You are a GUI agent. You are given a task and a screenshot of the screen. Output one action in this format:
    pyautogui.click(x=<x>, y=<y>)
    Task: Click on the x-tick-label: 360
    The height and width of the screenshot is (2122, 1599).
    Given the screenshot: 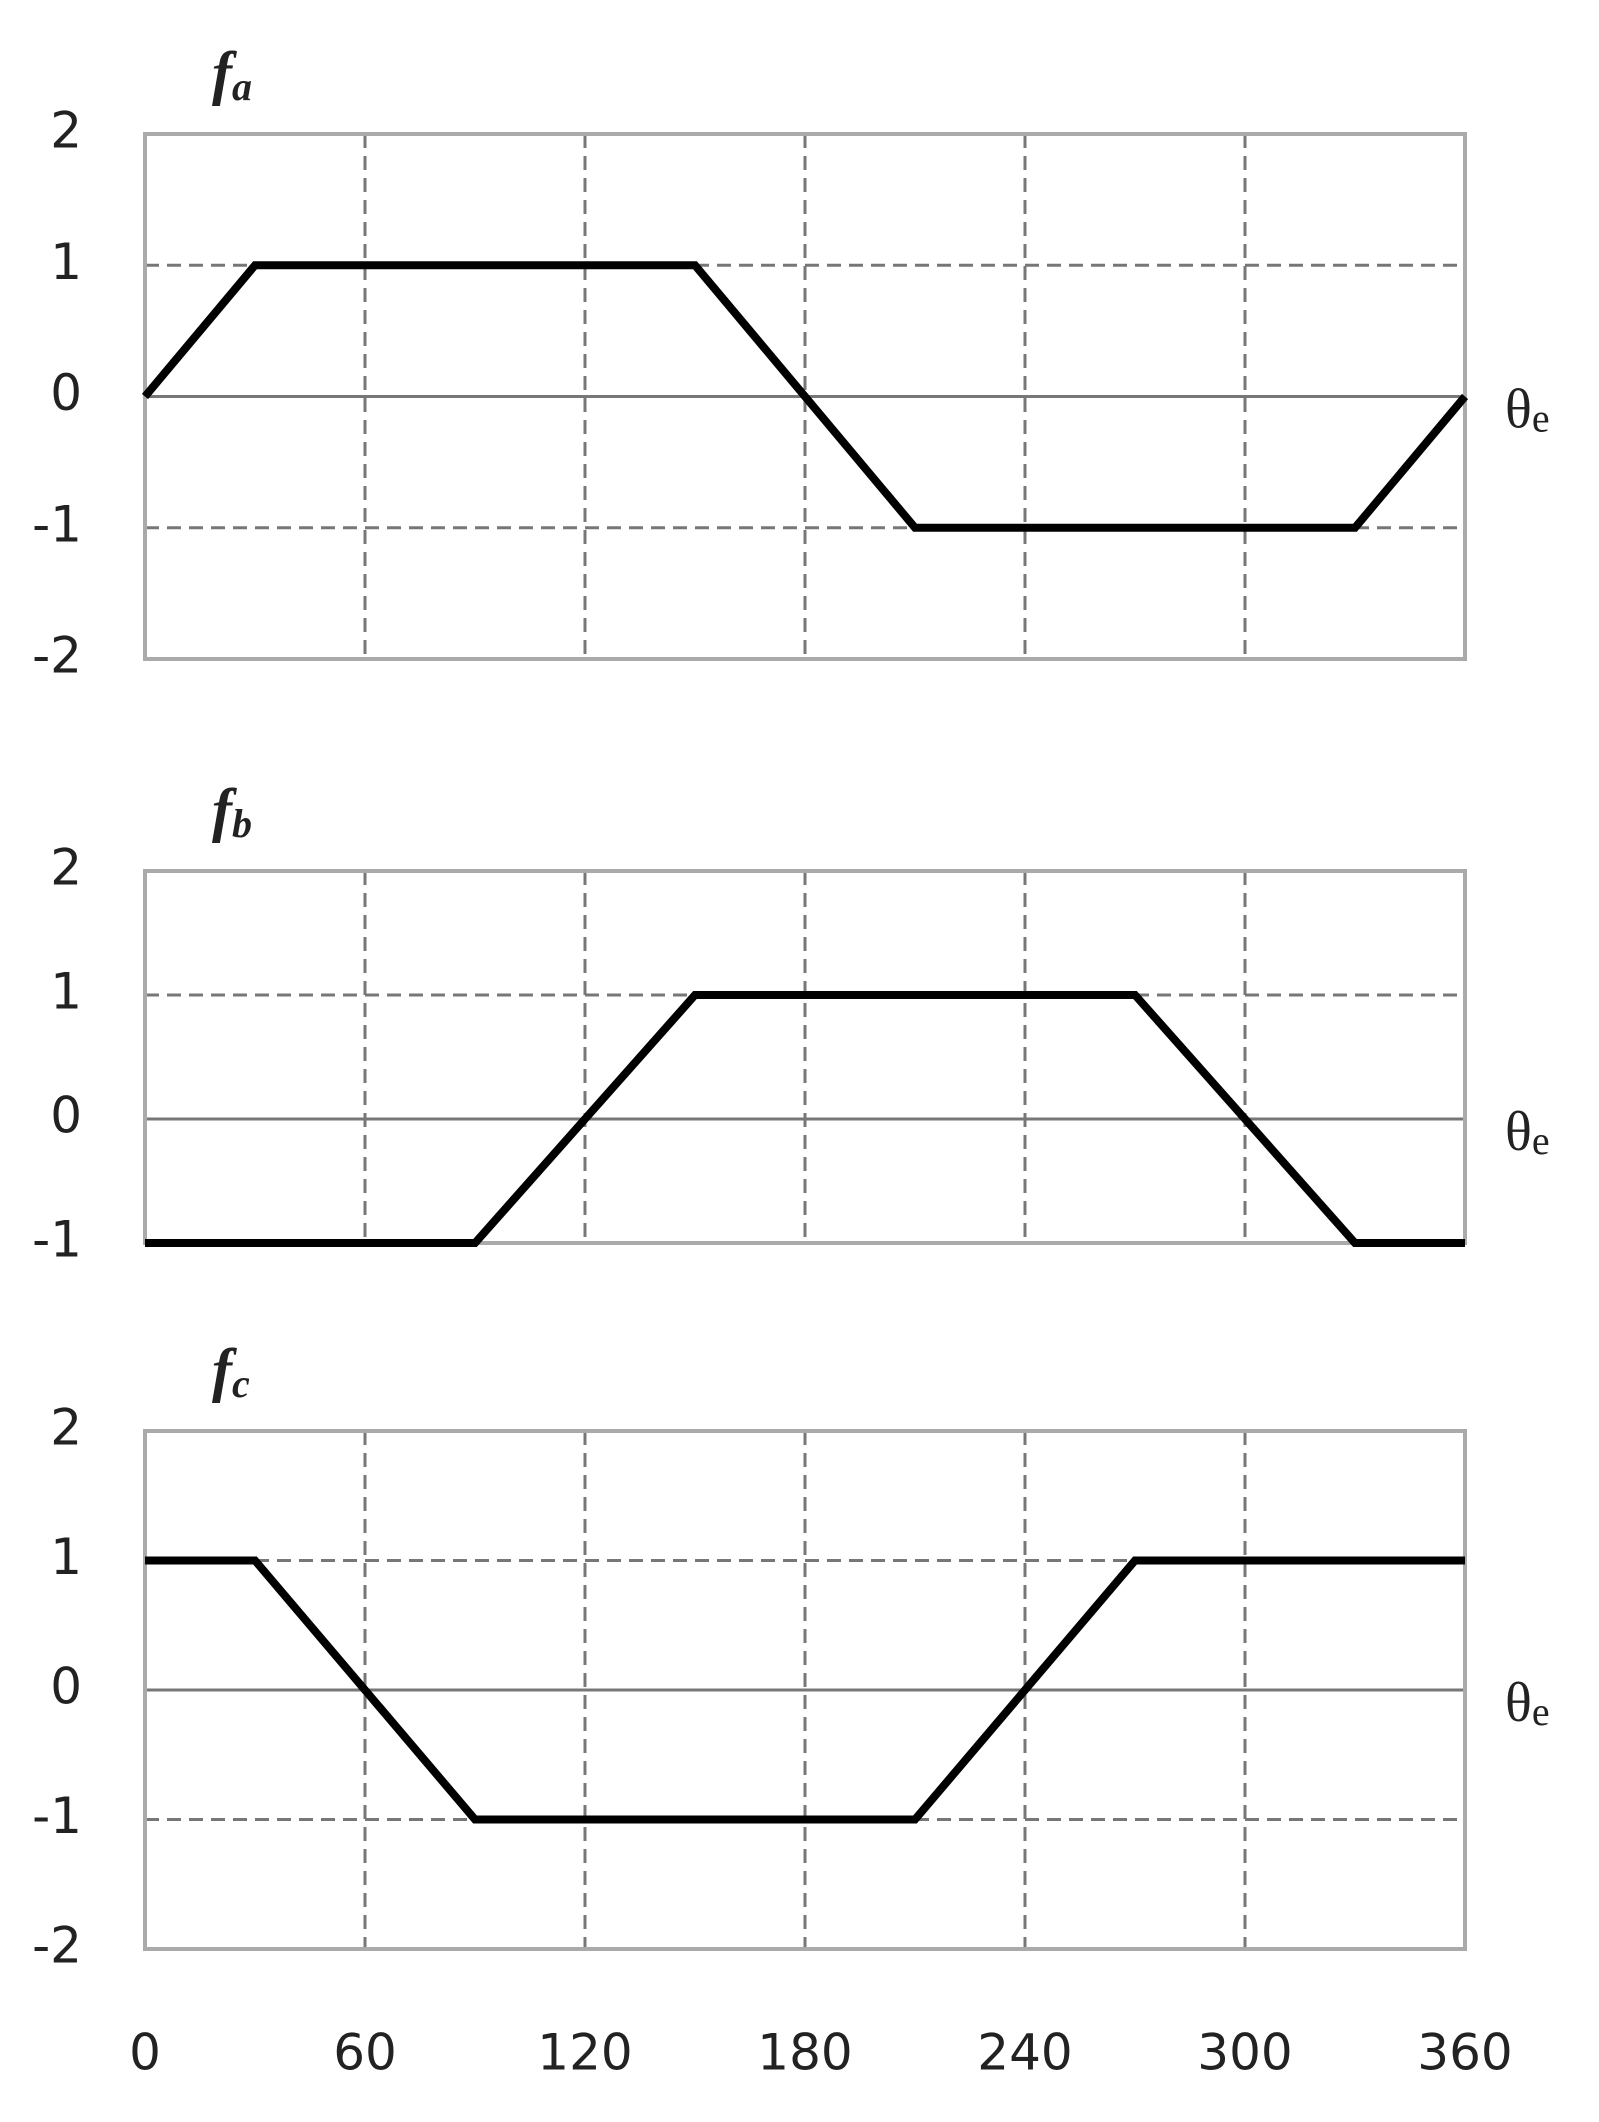 What is the action you would take?
    pyautogui.click(x=1464, y=2053)
    